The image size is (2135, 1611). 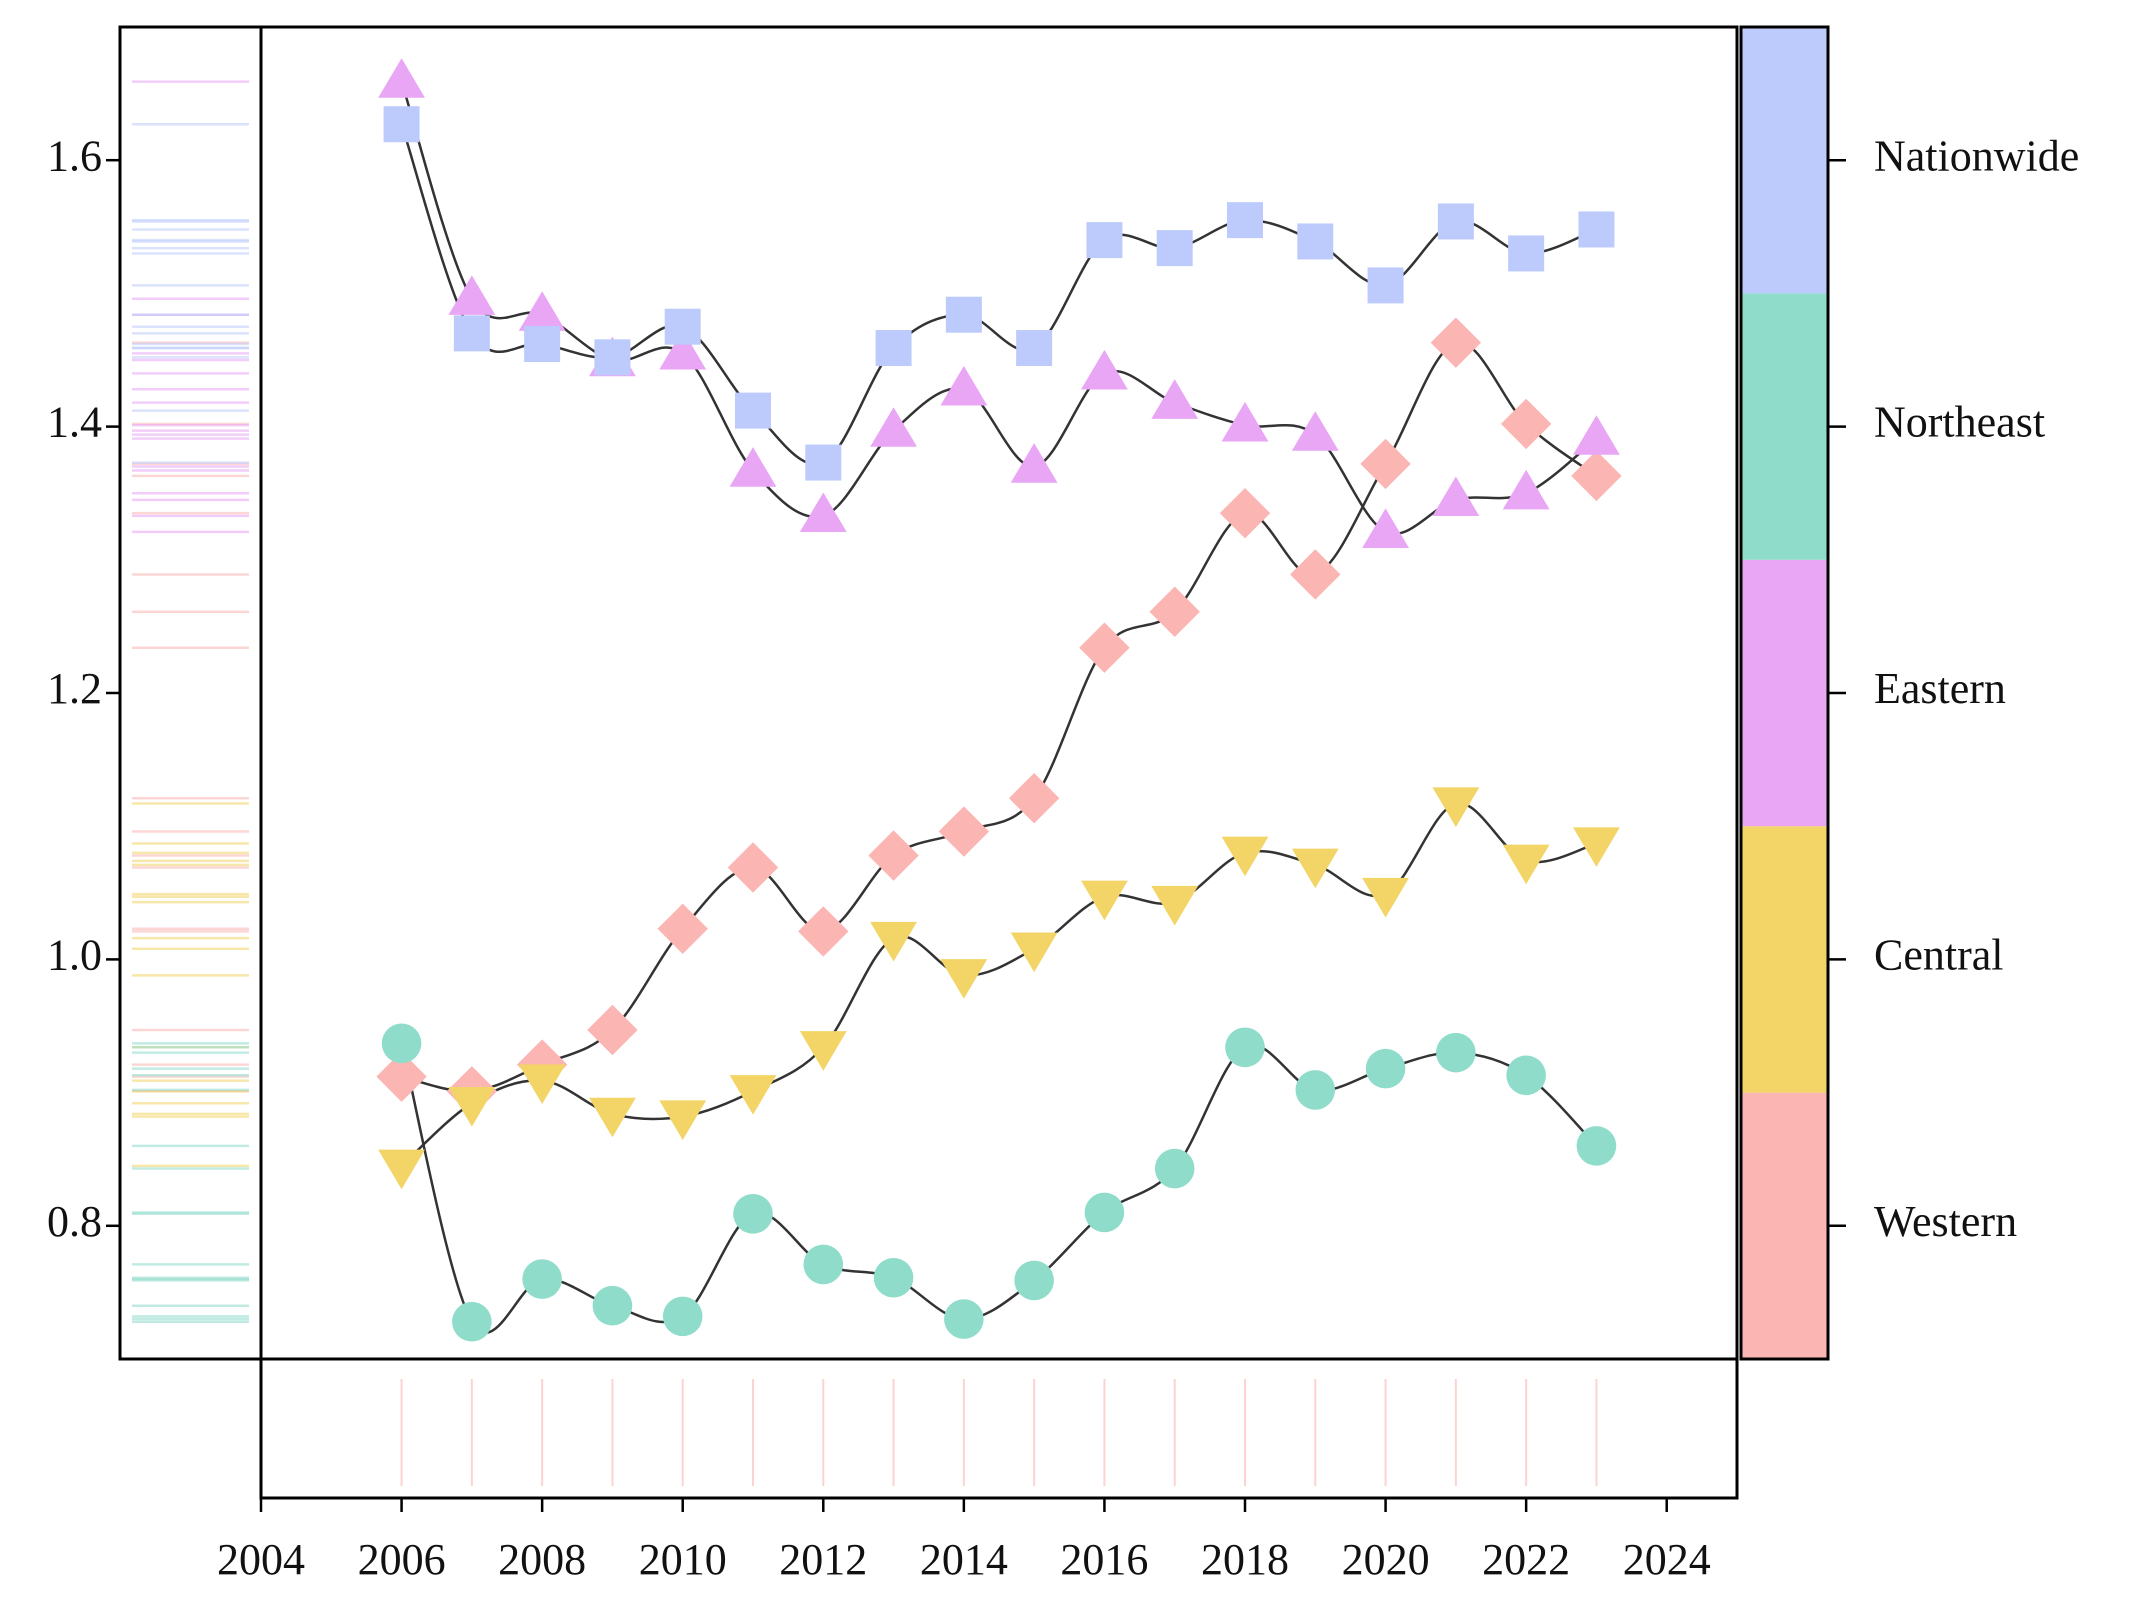 What do you see at coordinates (1959, 422) in the screenshot?
I see `legend-label: Northeast` at bounding box center [1959, 422].